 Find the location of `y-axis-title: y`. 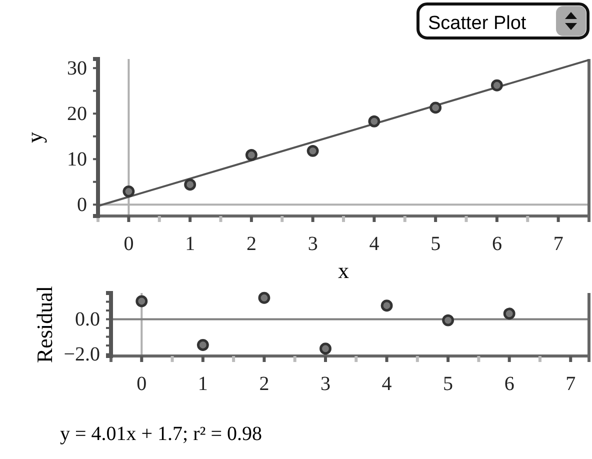

y-axis-title: y is located at coordinates (34, 137).